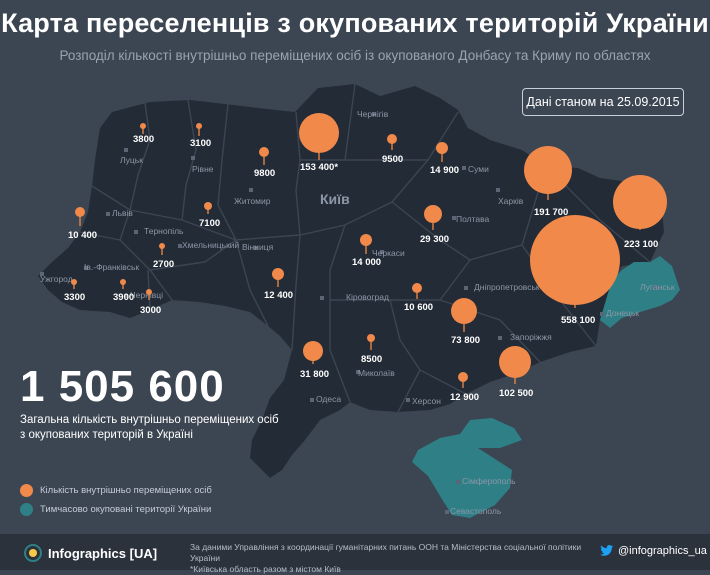 This screenshot has width=710, height=575. I want to click on bubble-value: 3100, so click(200, 143).